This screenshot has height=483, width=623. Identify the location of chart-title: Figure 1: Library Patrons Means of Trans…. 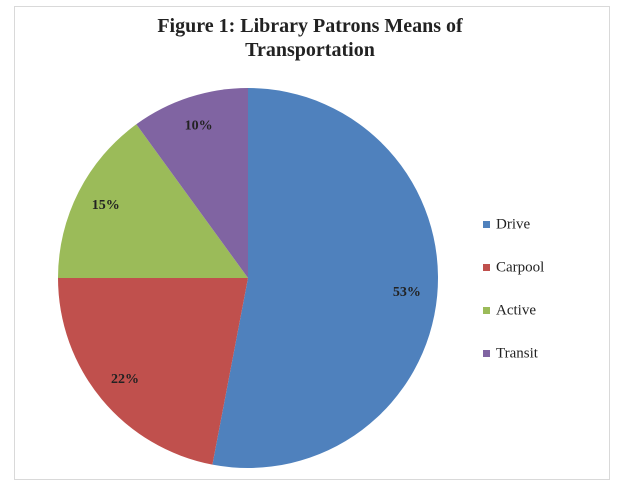
(310, 38).